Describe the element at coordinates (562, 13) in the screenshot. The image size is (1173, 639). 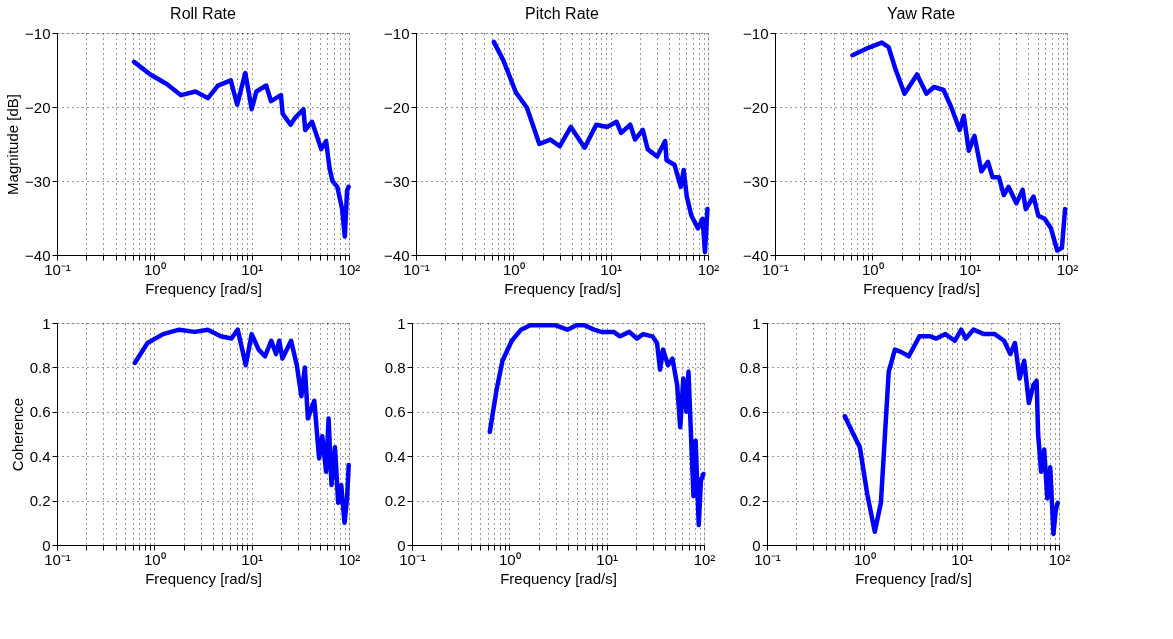
I see `chart-title: Pitch Rate` at that location.